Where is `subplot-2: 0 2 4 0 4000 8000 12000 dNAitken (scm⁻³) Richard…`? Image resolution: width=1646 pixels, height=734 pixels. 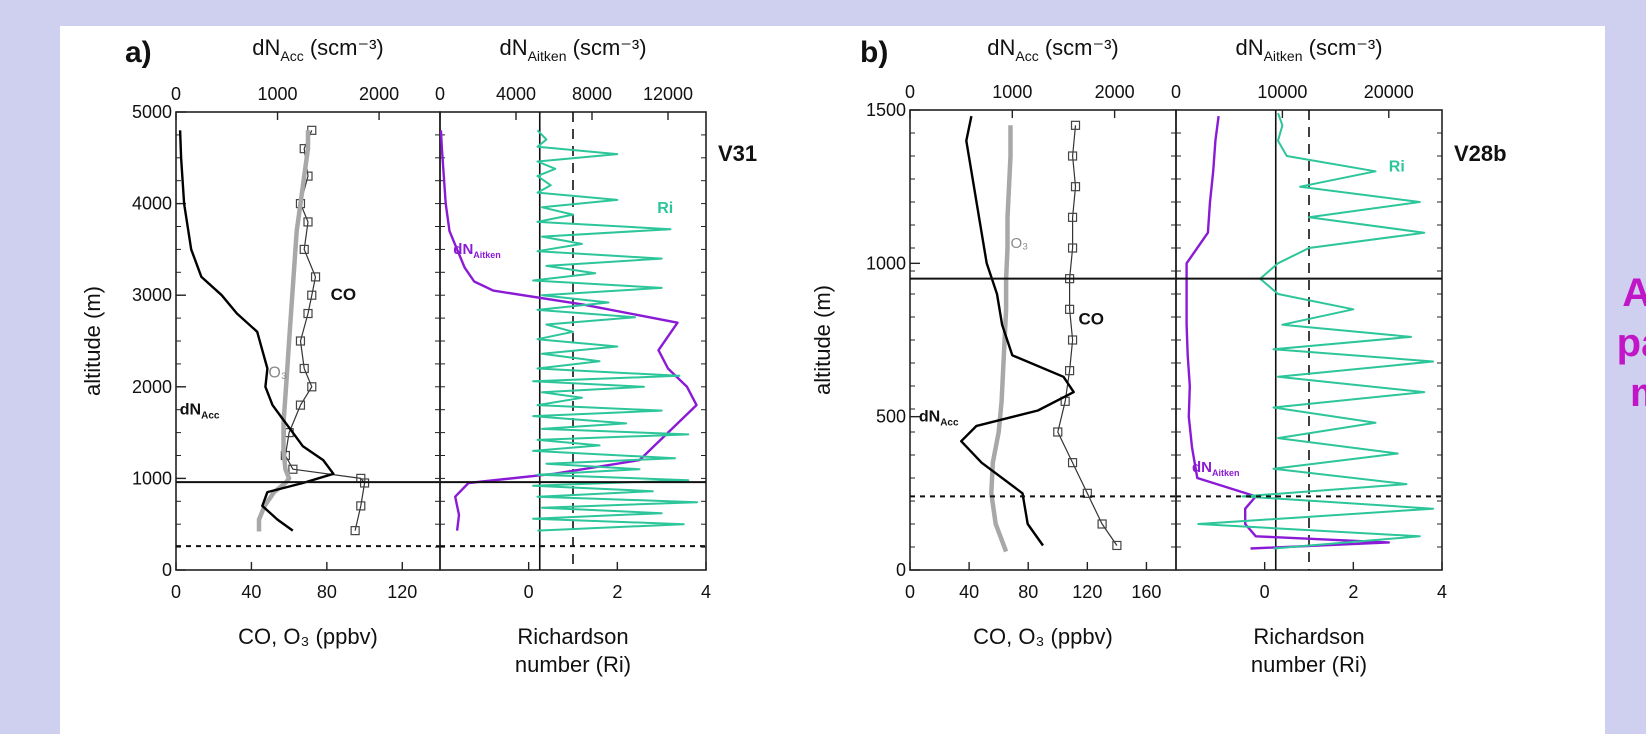
subplot-2: 0 2 4 0 4000 8000 12000 dNAitken (scm⁻³) Richard… is located at coordinates (573, 356).